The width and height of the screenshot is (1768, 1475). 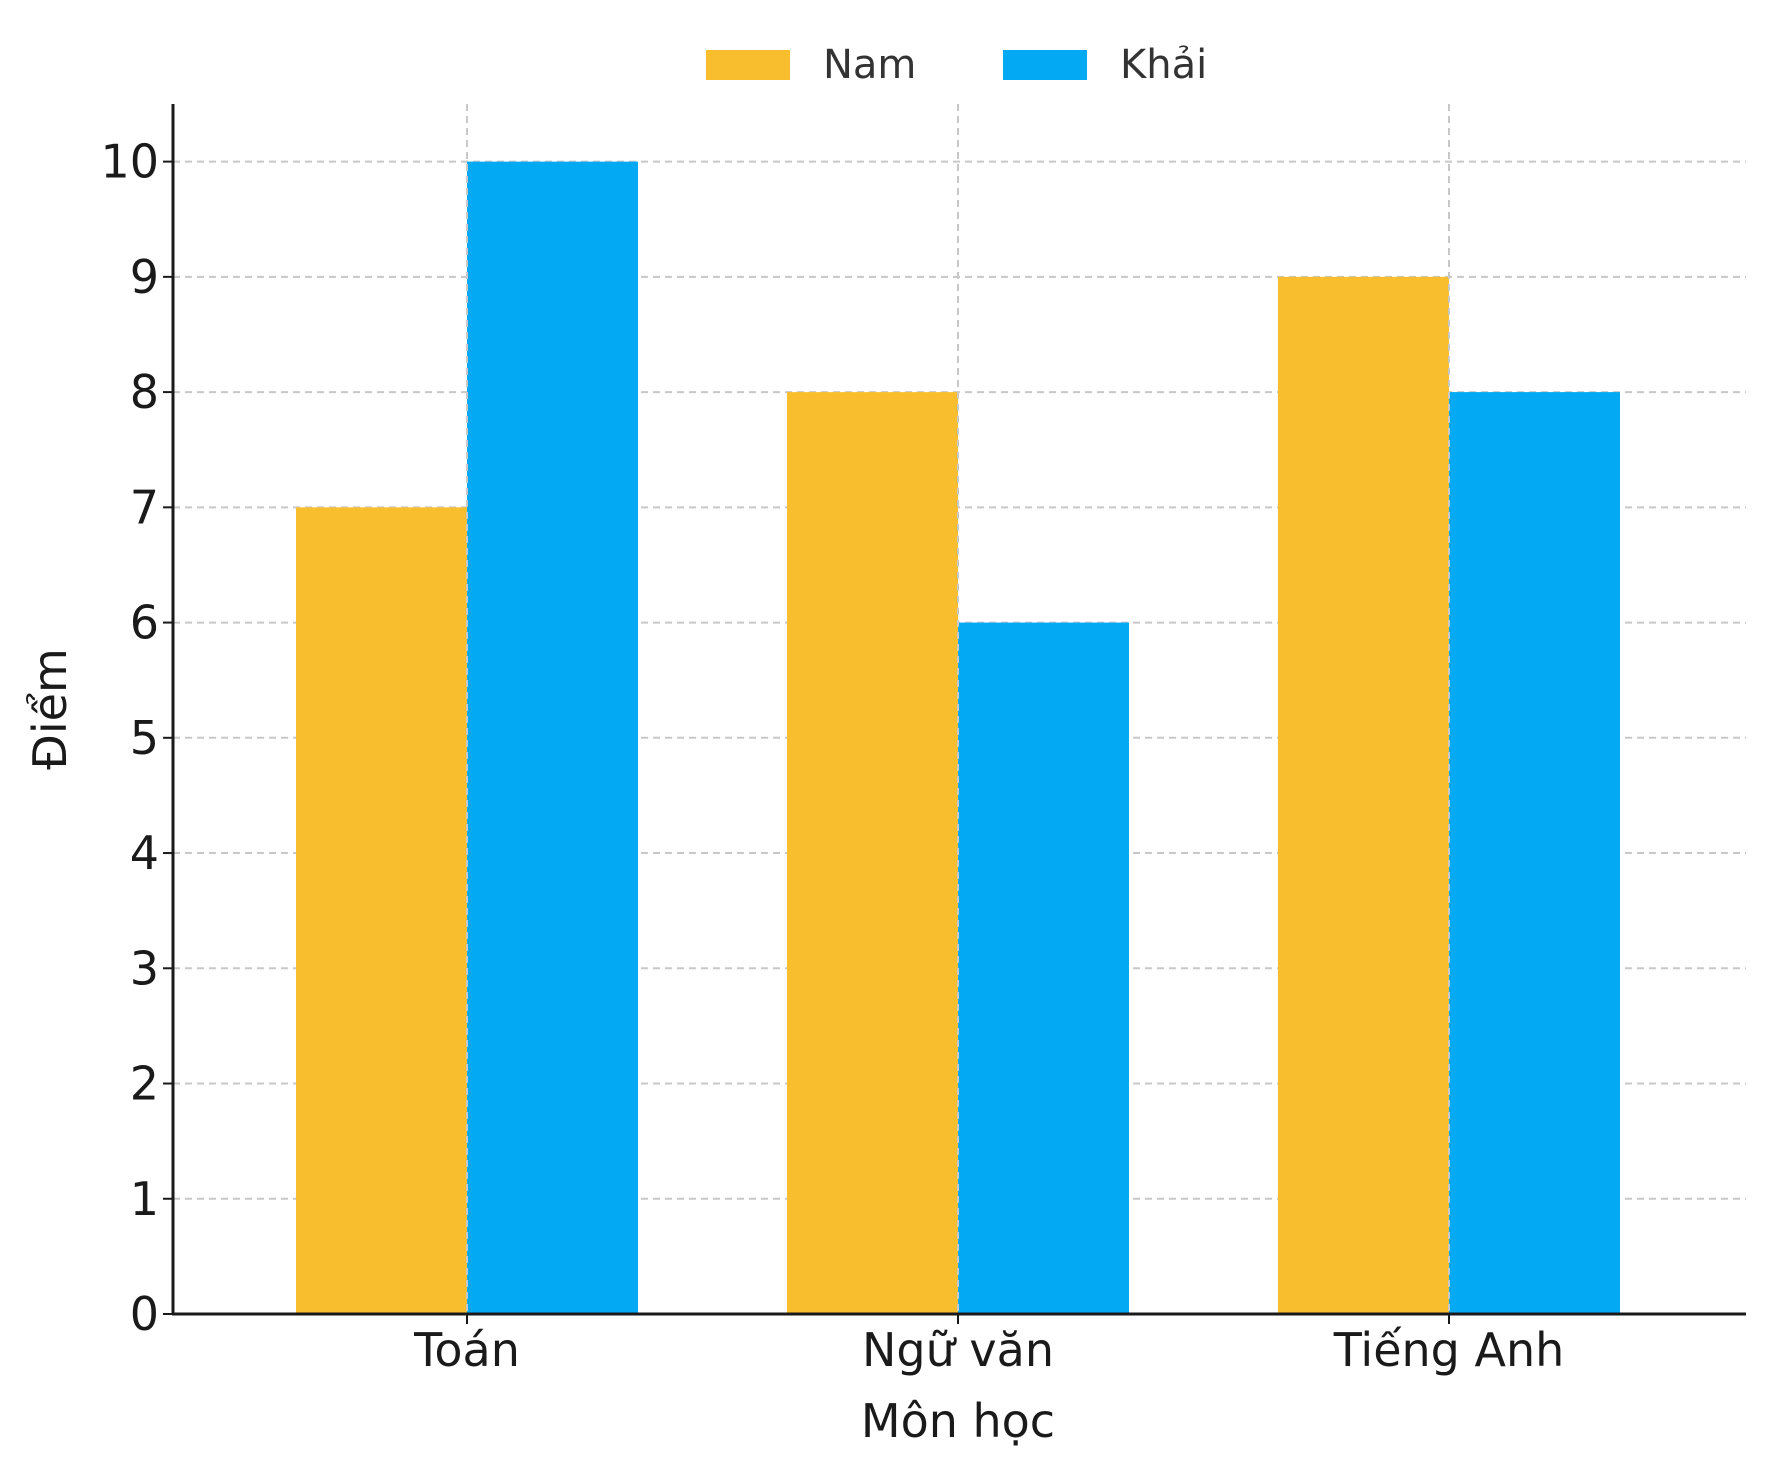 What do you see at coordinates (144, 277) in the screenshot?
I see `y-tick-label: 9` at bounding box center [144, 277].